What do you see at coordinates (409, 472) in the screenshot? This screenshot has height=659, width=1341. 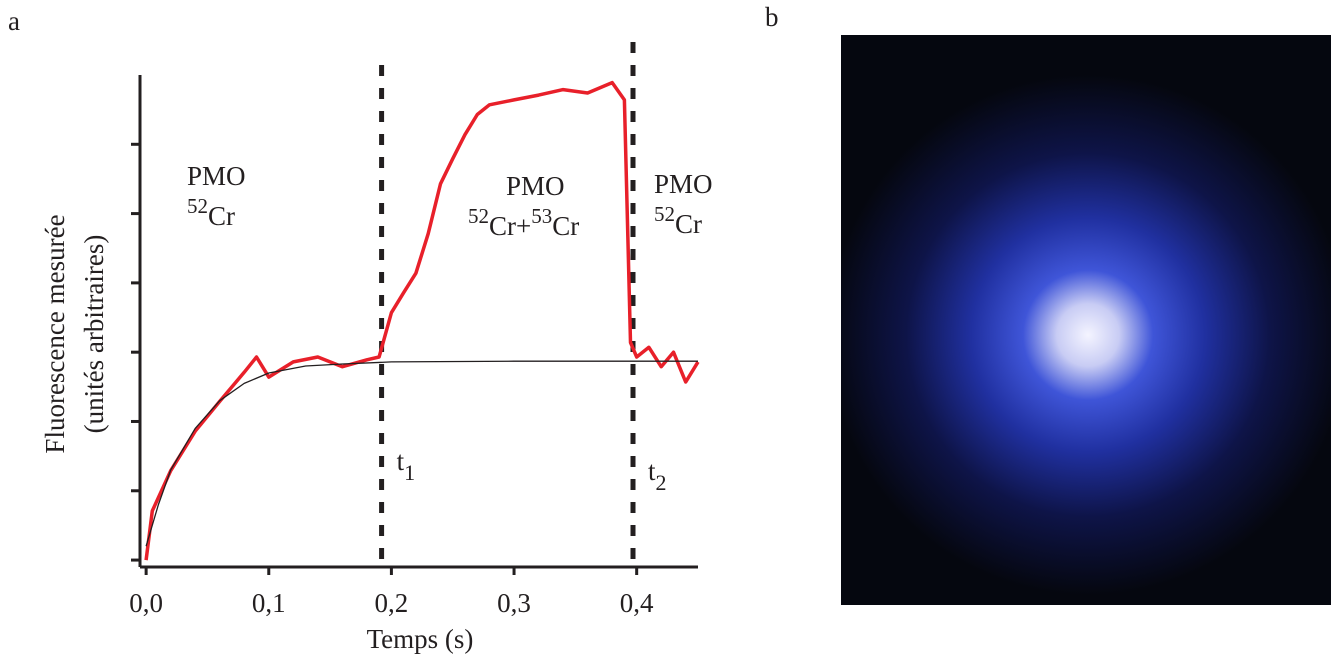 I see `marker-subscript: 1` at bounding box center [409, 472].